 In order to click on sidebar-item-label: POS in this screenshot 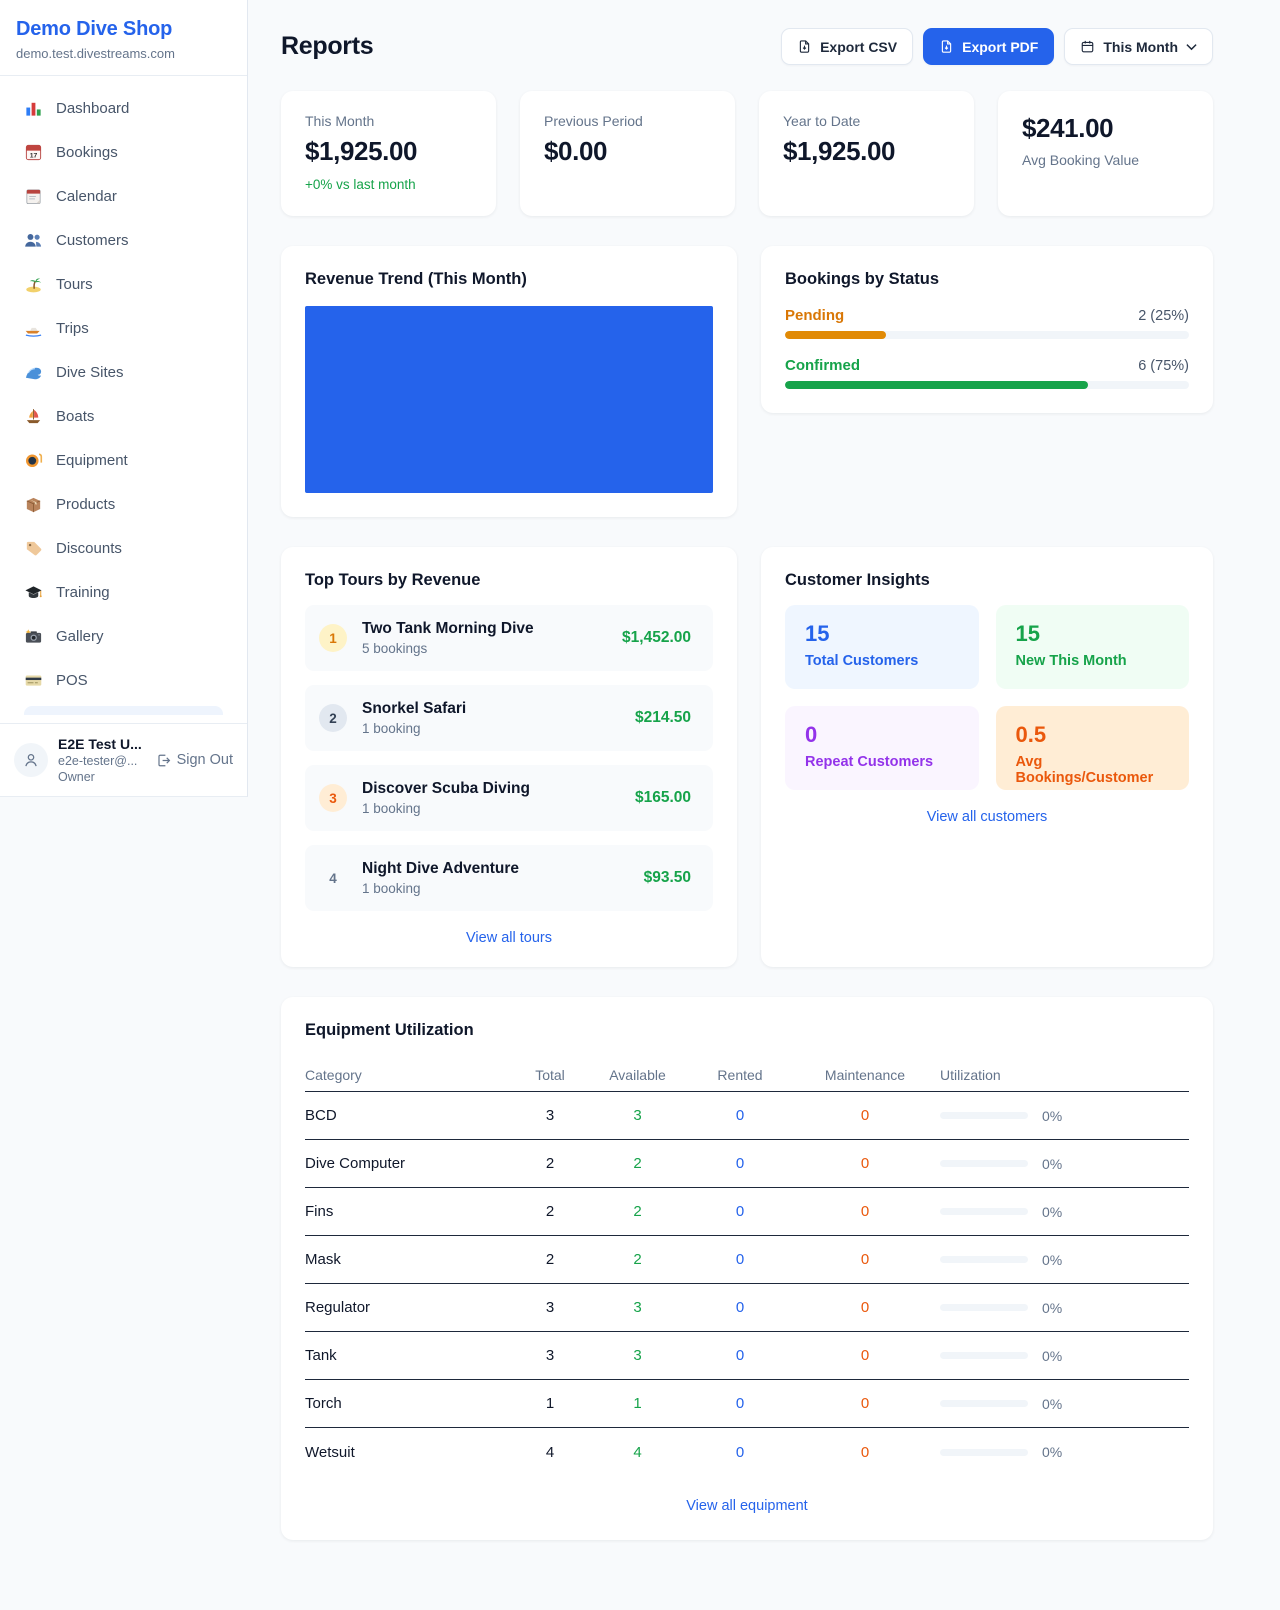, I will do `click(72, 680)`.